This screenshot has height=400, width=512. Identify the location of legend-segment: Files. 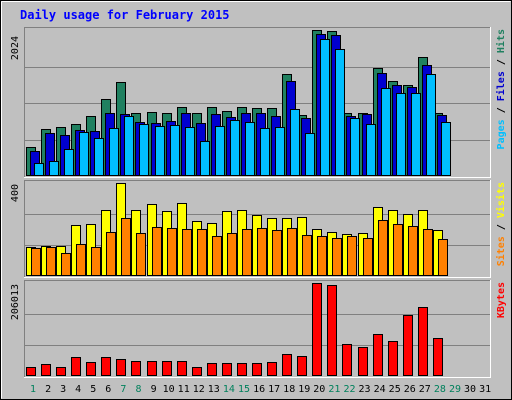
(501, 86).